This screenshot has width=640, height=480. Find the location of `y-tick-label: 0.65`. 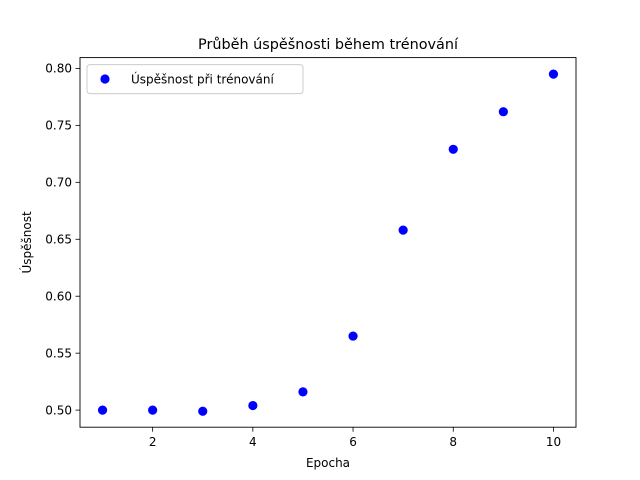

y-tick-label: 0.65 is located at coordinates (58, 240).